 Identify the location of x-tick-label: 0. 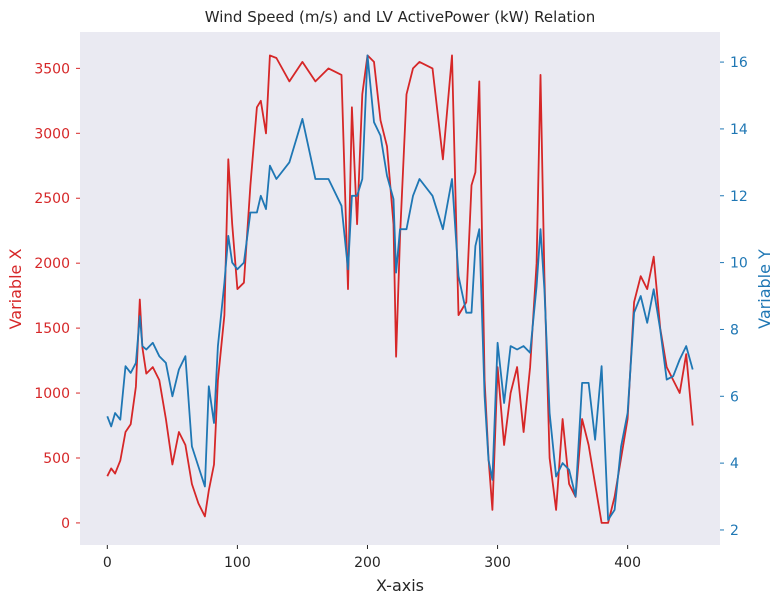
(107, 563).